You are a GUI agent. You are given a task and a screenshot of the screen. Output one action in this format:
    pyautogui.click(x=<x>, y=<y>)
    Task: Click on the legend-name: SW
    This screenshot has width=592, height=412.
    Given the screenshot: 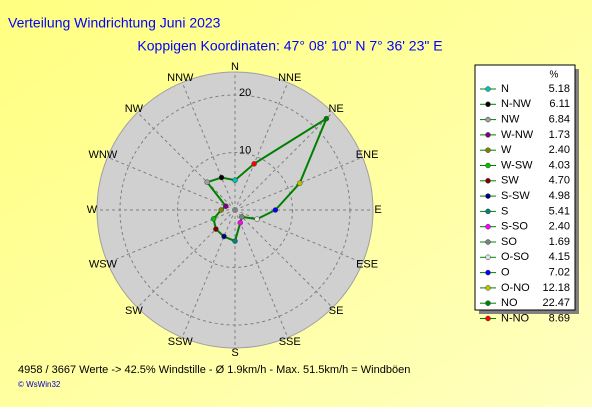 What is the action you would take?
    pyautogui.click(x=510, y=181)
    